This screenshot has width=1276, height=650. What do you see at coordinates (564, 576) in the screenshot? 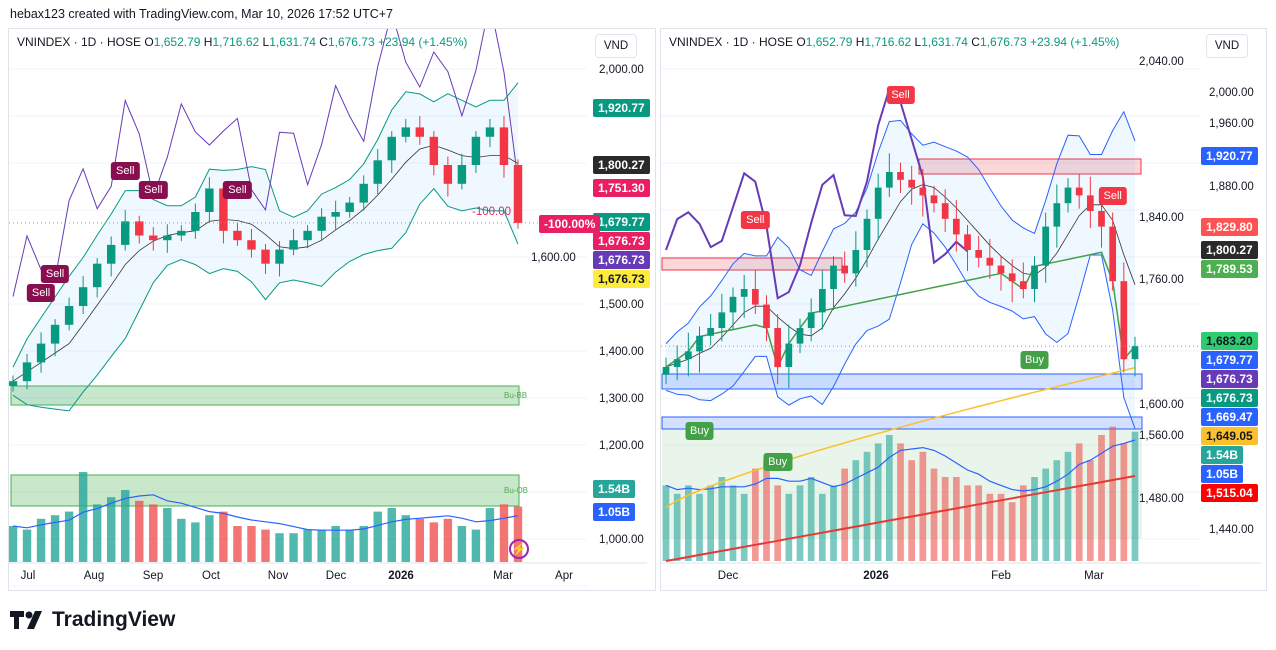
I see `time-axis-label: Apr` at bounding box center [564, 576].